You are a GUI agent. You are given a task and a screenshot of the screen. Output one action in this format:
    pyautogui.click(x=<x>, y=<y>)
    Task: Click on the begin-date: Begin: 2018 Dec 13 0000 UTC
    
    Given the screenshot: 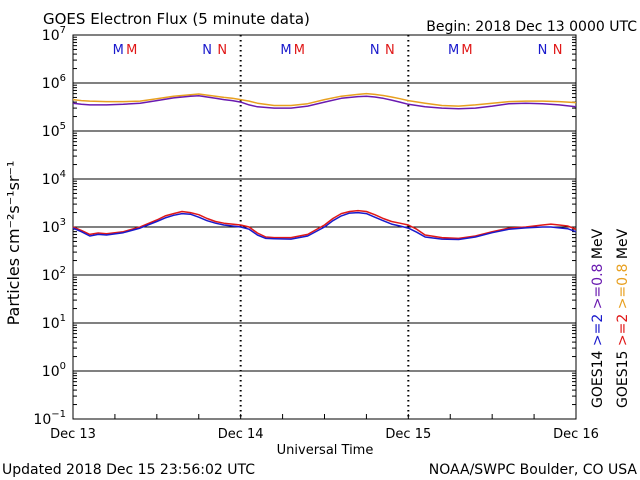 What is the action you would take?
    pyautogui.click(x=531, y=27)
    